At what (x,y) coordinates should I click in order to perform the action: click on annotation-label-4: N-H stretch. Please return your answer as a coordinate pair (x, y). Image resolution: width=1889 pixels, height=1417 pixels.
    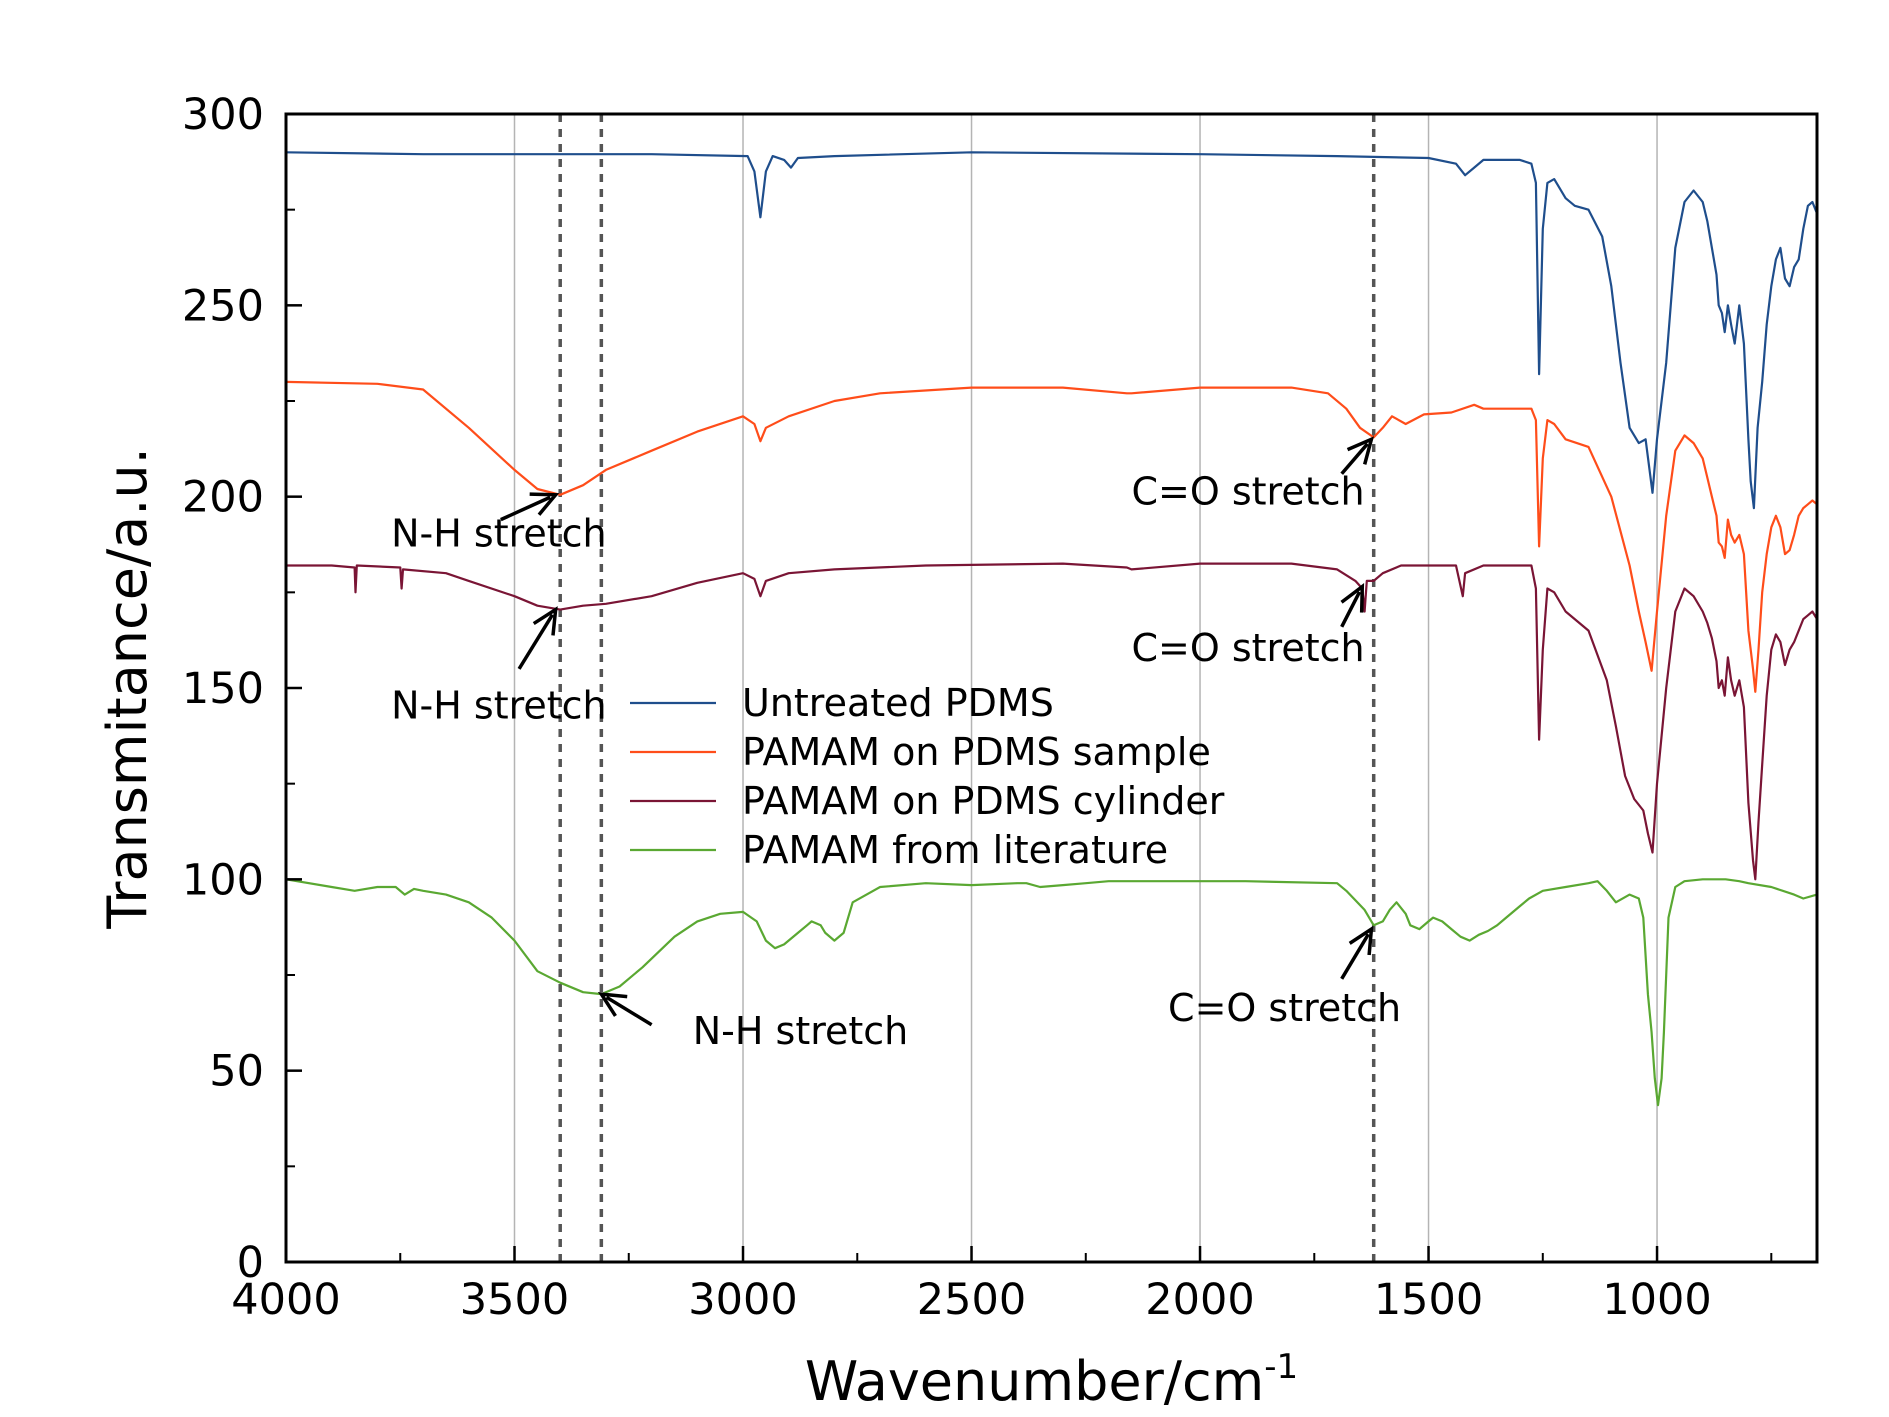
    Looking at the image, I should click on (801, 1031).